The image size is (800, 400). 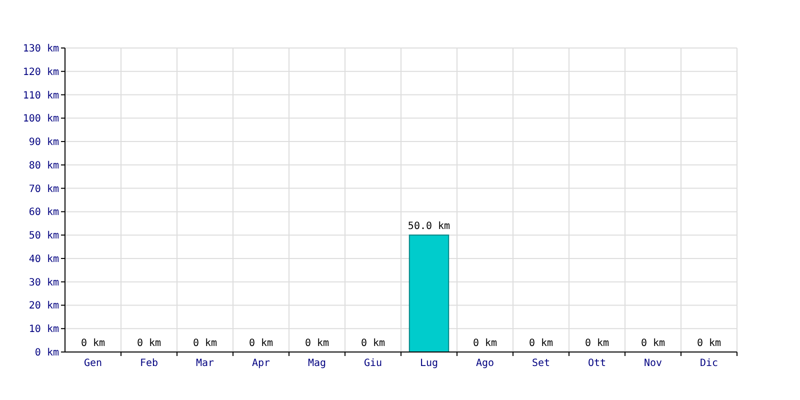 I want to click on y-tick-label: 110 km, so click(x=40, y=96).